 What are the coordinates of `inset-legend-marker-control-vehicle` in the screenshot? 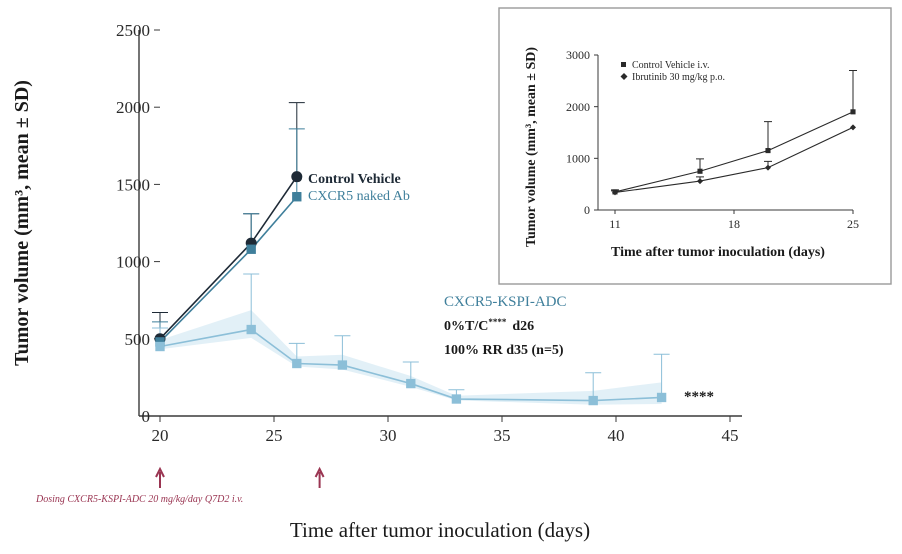 It's located at (623, 64).